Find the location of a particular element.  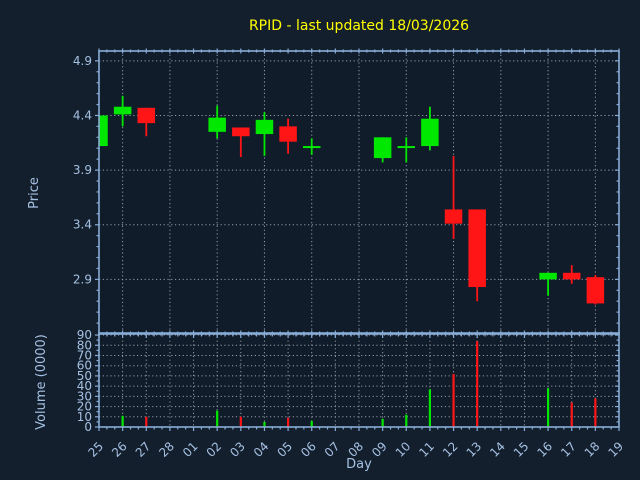

volume-tick-label: 0 is located at coordinates (88, 427).